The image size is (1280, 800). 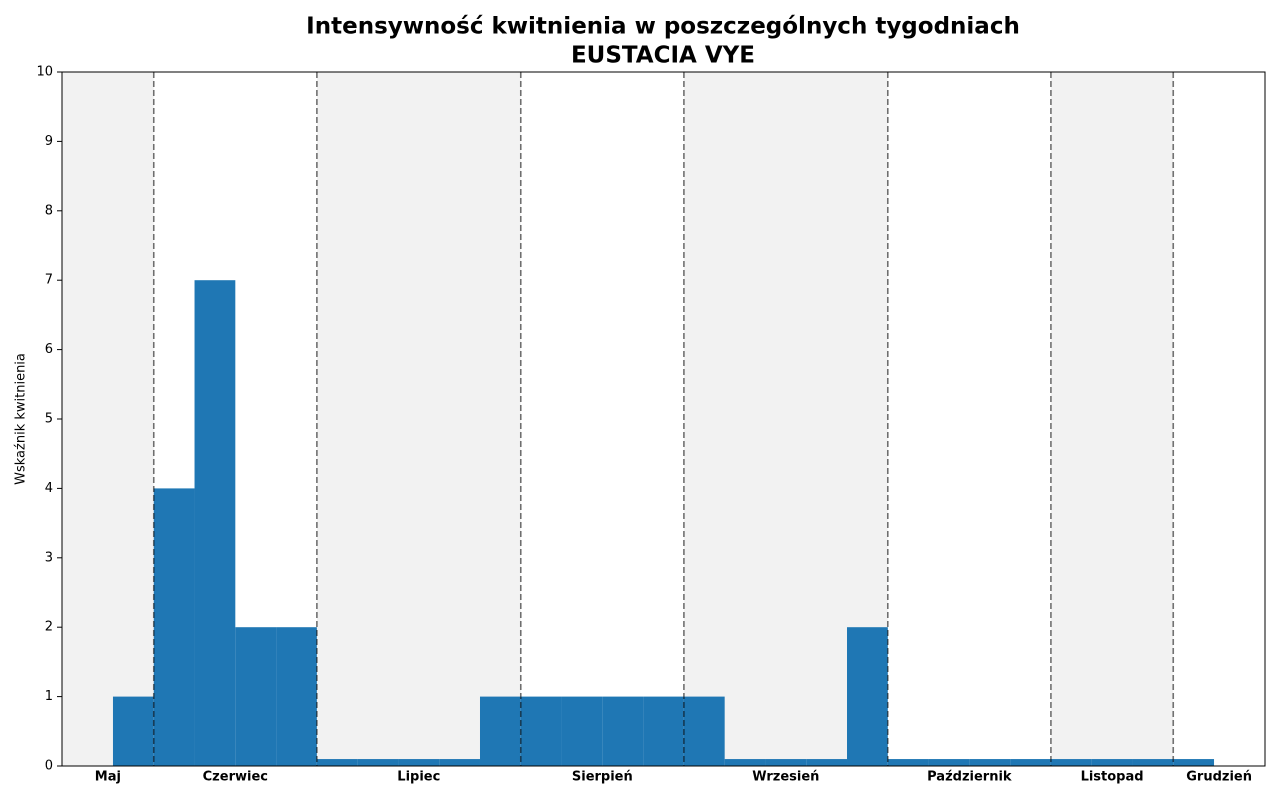 I want to click on month-label: Lipiec, so click(x=418, y=777).